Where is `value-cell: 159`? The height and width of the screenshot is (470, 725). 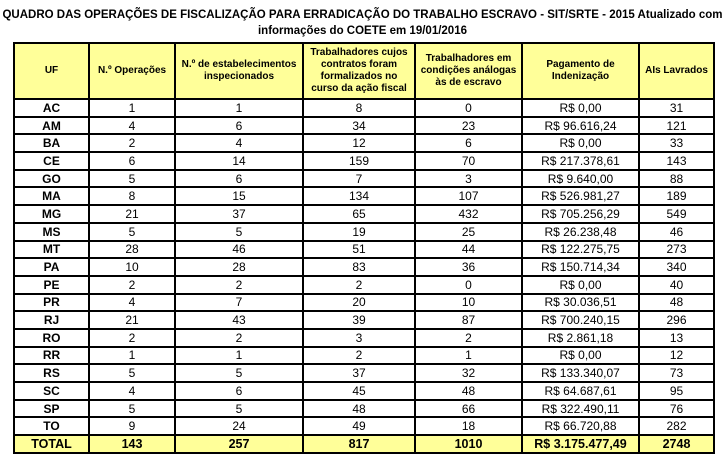 value-cell: 159 is located at coordinates (359, 161).